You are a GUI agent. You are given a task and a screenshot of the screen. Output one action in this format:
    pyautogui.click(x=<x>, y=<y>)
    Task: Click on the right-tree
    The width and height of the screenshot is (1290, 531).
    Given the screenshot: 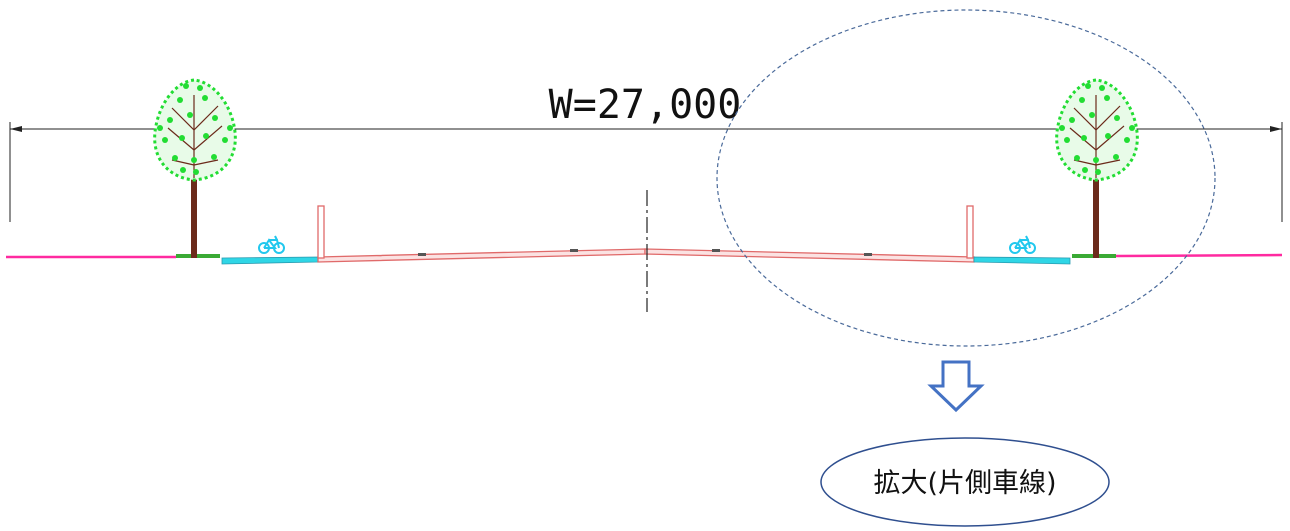 What is the action you would take?
    pyautogui.click(x=1097, y=168)
    